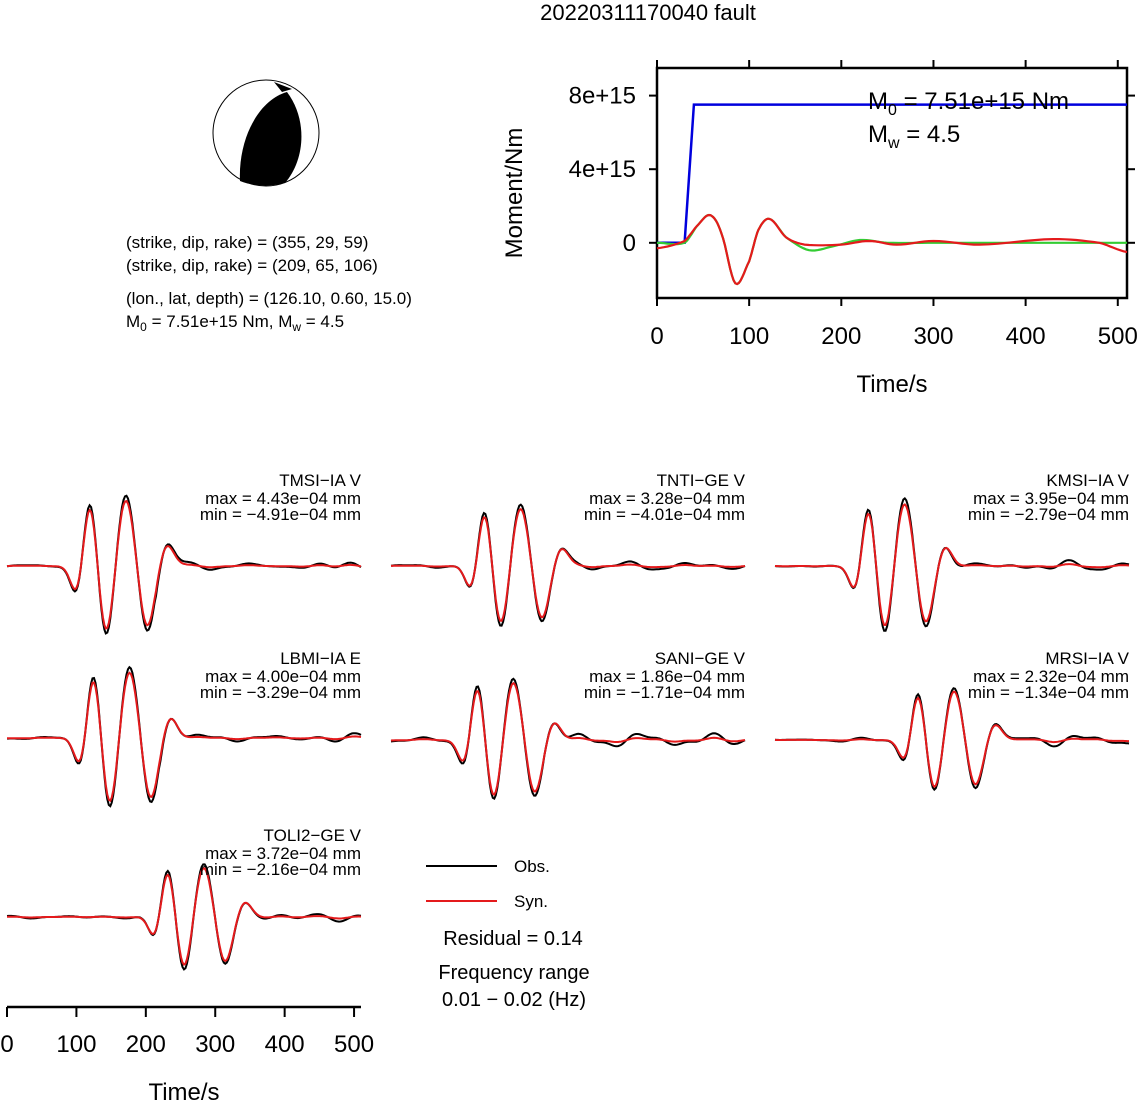 The width and height of the screenshot is (1143, 1104). I want to click on mechanism-line4: M0 = 7.51e+15 Nm, Mw = 4.5, so click(235, 323).